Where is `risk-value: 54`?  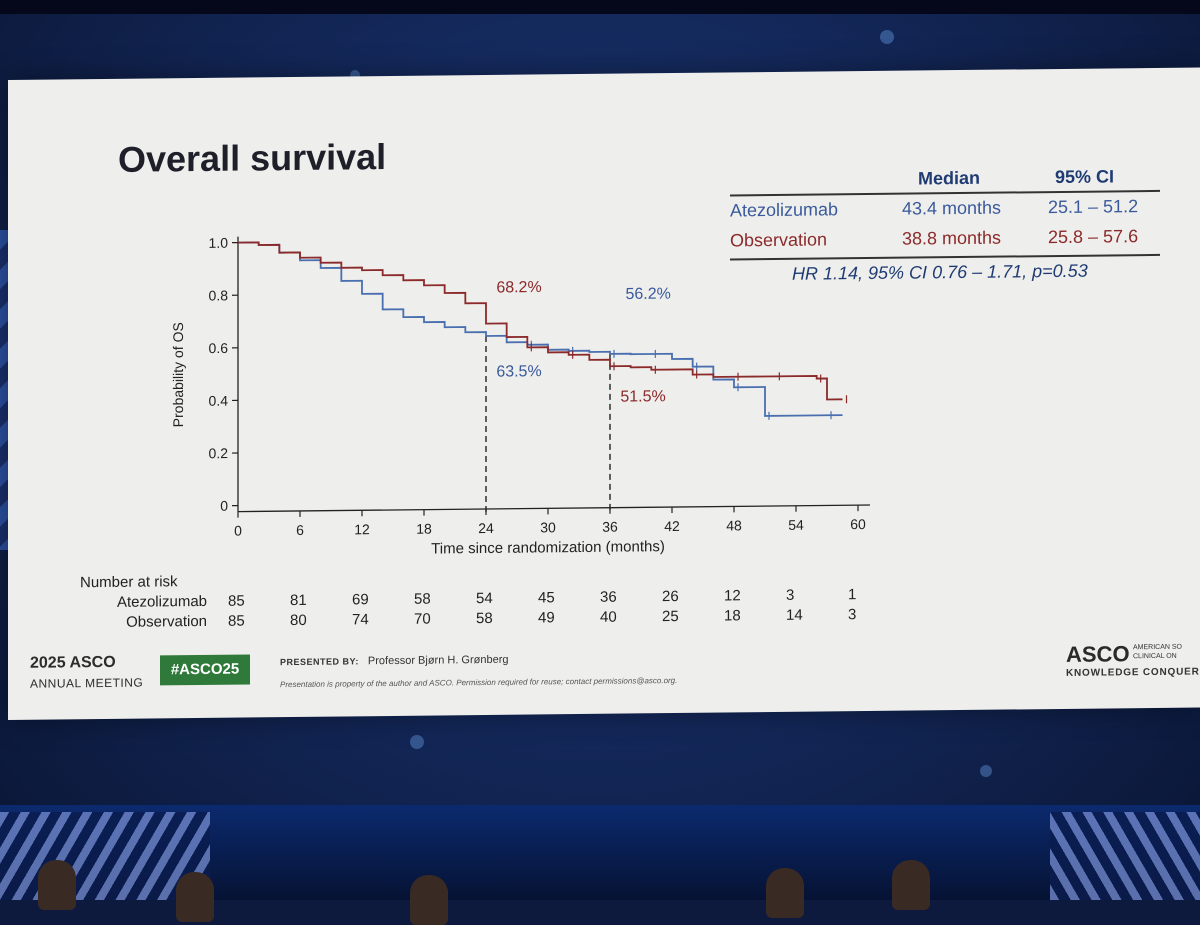
risk-value: 54 is located at coordinates (484, 598).